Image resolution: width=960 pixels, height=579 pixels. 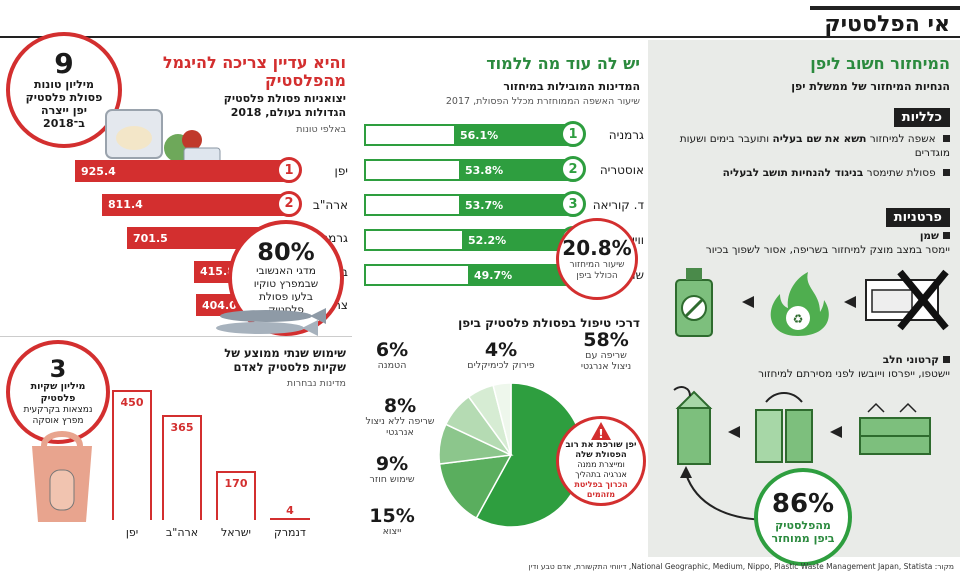 I want to click on page-title-tab: אי הפלסטיק, so click(x=885, y=21).